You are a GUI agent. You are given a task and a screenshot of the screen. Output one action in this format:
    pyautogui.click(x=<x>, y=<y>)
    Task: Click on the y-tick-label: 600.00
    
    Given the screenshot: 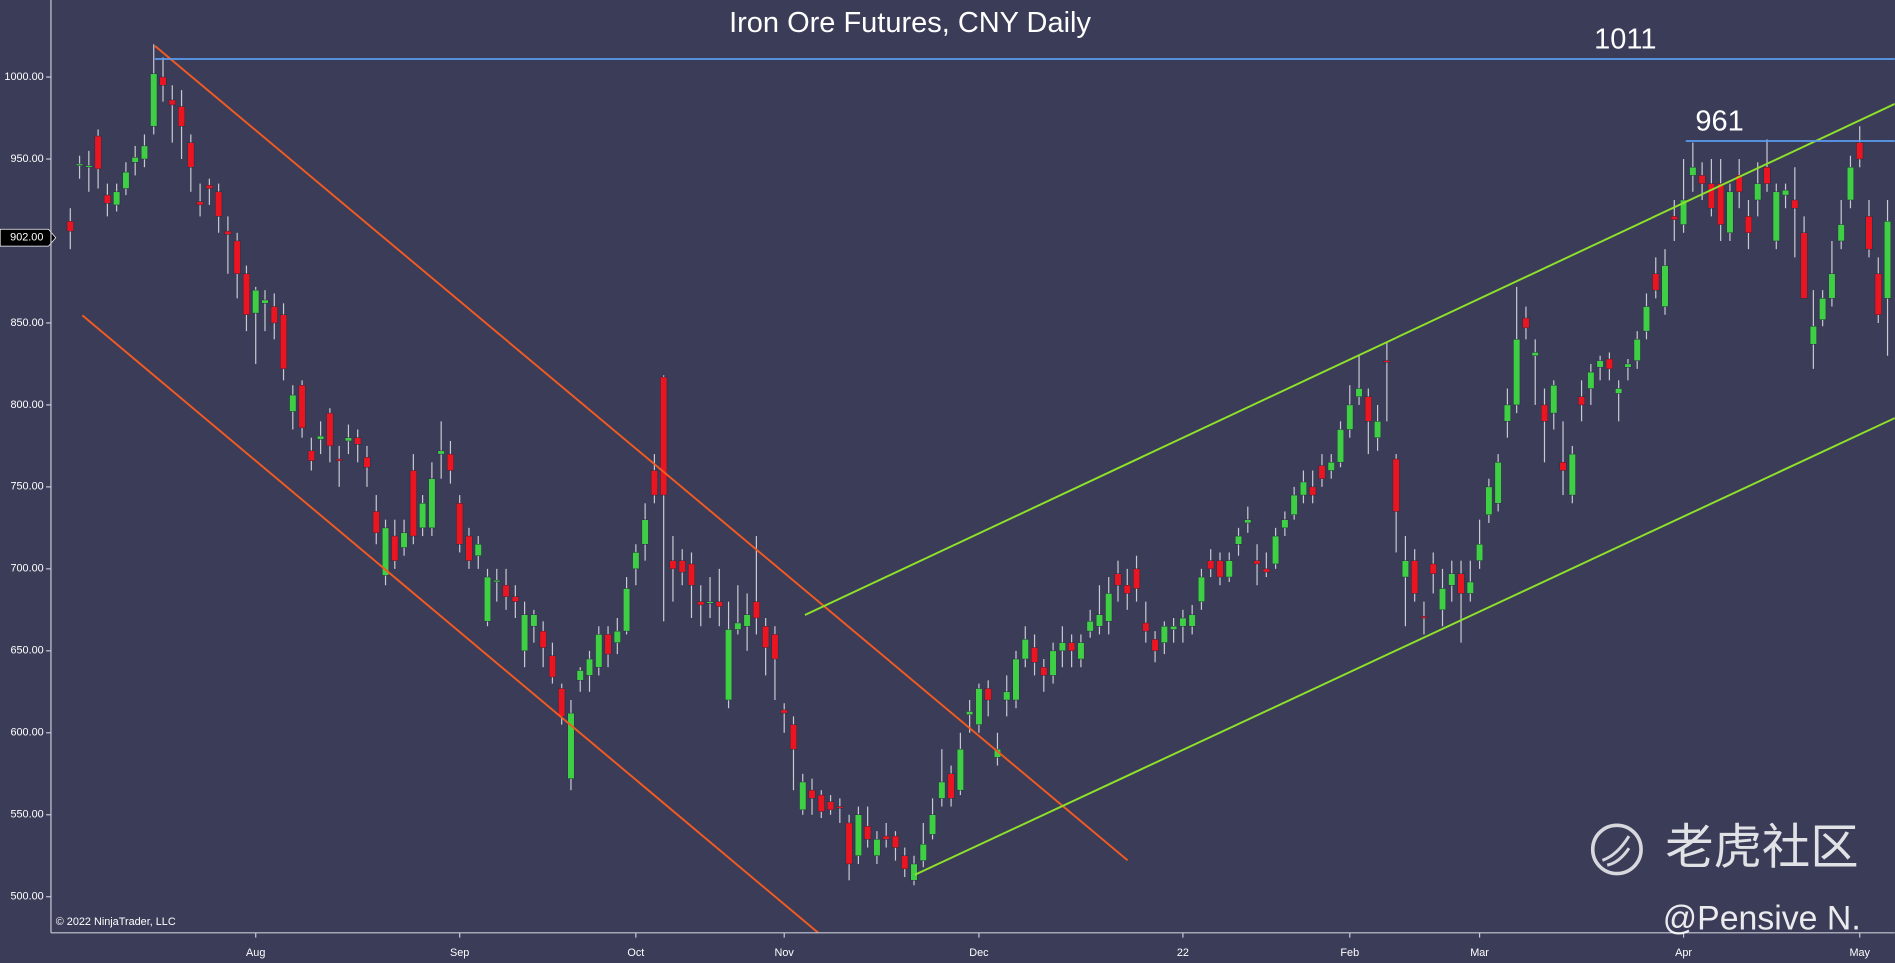 What is the action you would take?
    pyautogui.click(x=26, y=733)
    